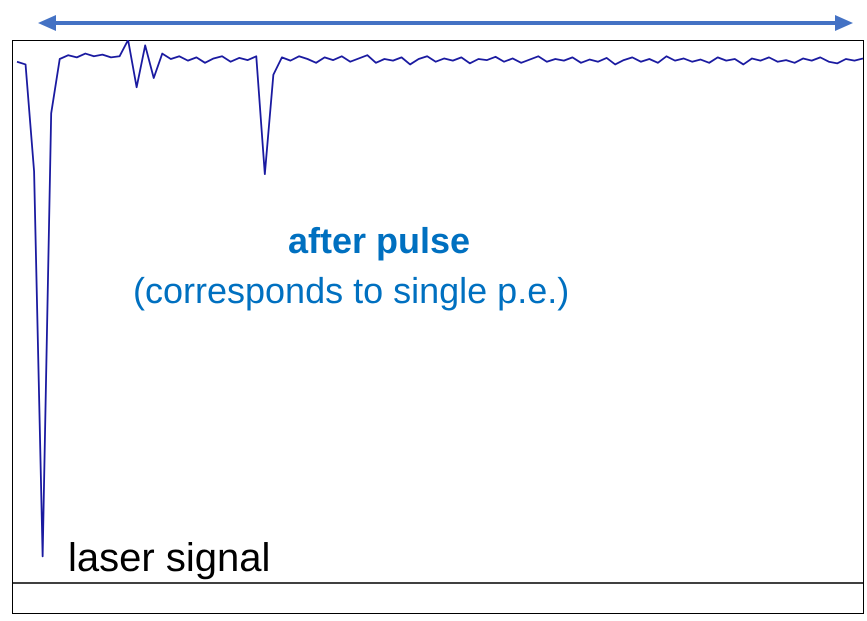  I want to click on annotation: (corresponds to single p.e.), so click(351, 291).